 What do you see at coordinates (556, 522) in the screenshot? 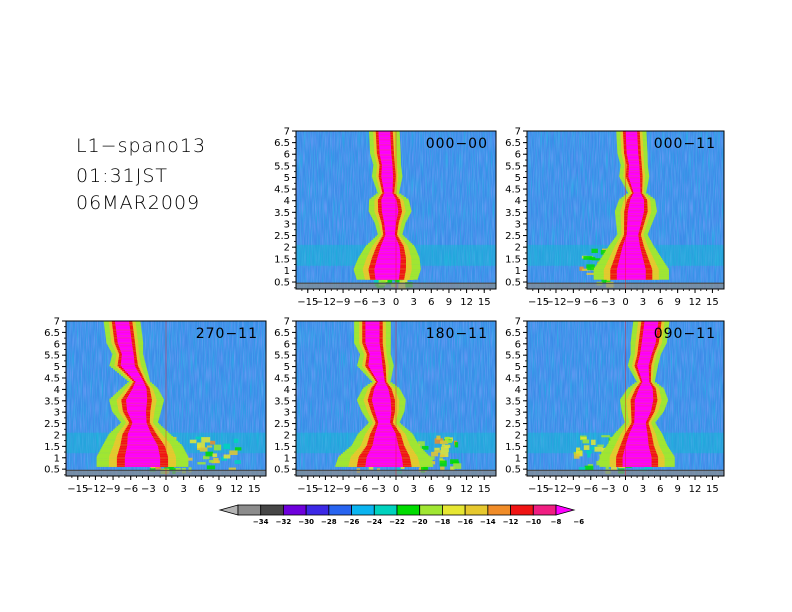
I see `colorbar-label: −8` at bounding box center [556, 522].